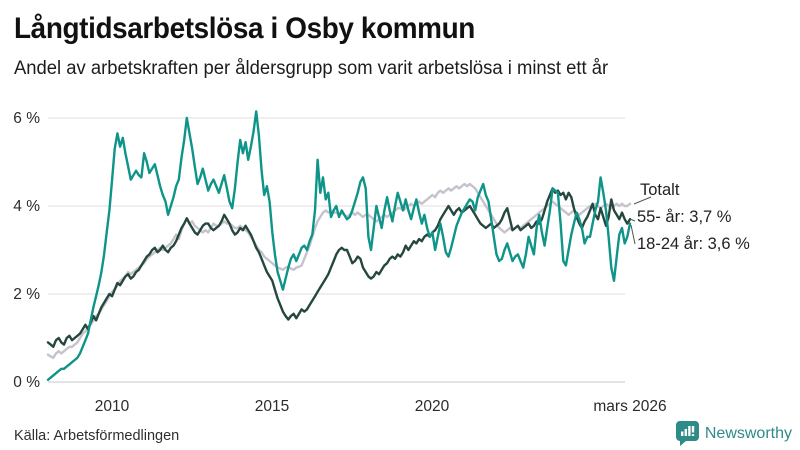 This screenshot has width=800, height=450. I want to click on connector-totalt, so click(642, 200).